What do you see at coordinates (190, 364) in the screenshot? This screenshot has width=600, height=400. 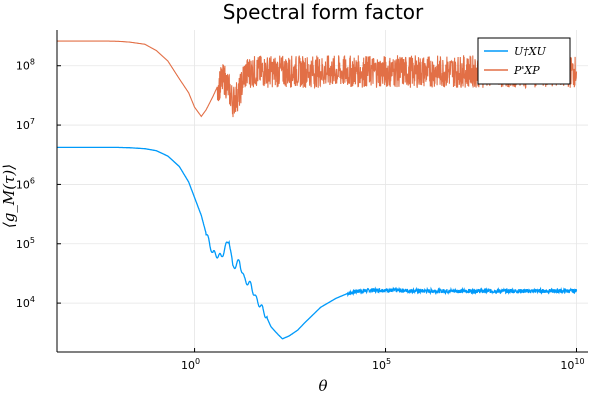 I see `x-tick-label-0: 10⁰` at bounding box center [190, 364].